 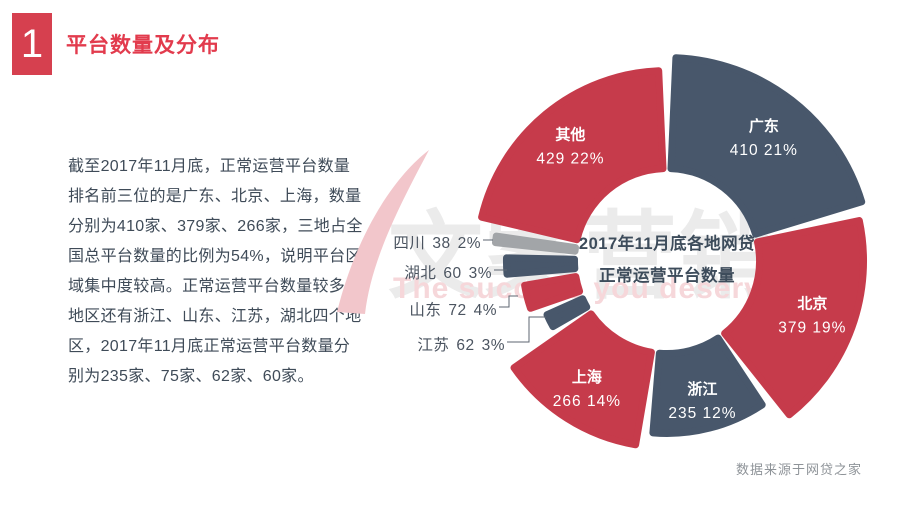 I want to click on intro-line: 域集中度较高。正常运营平台数量较多的, so click(x=215, y=286).